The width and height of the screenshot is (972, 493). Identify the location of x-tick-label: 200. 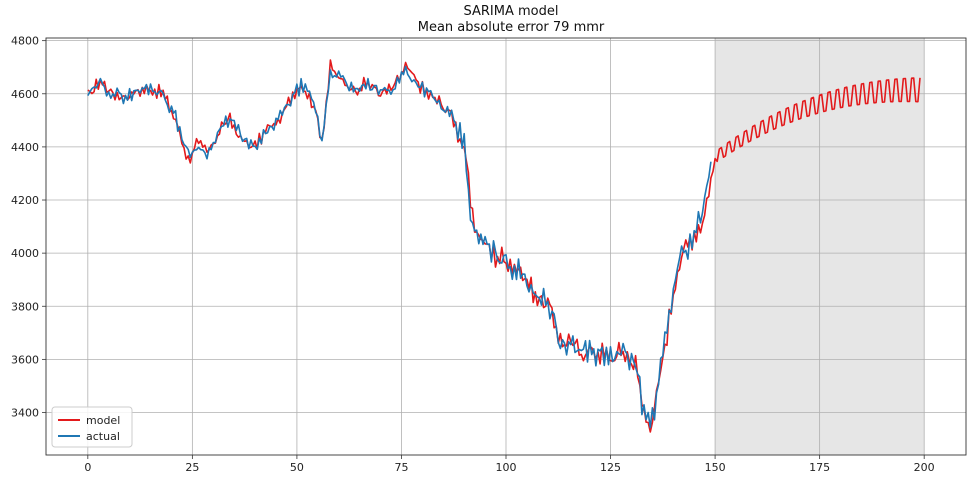
(924, 467).